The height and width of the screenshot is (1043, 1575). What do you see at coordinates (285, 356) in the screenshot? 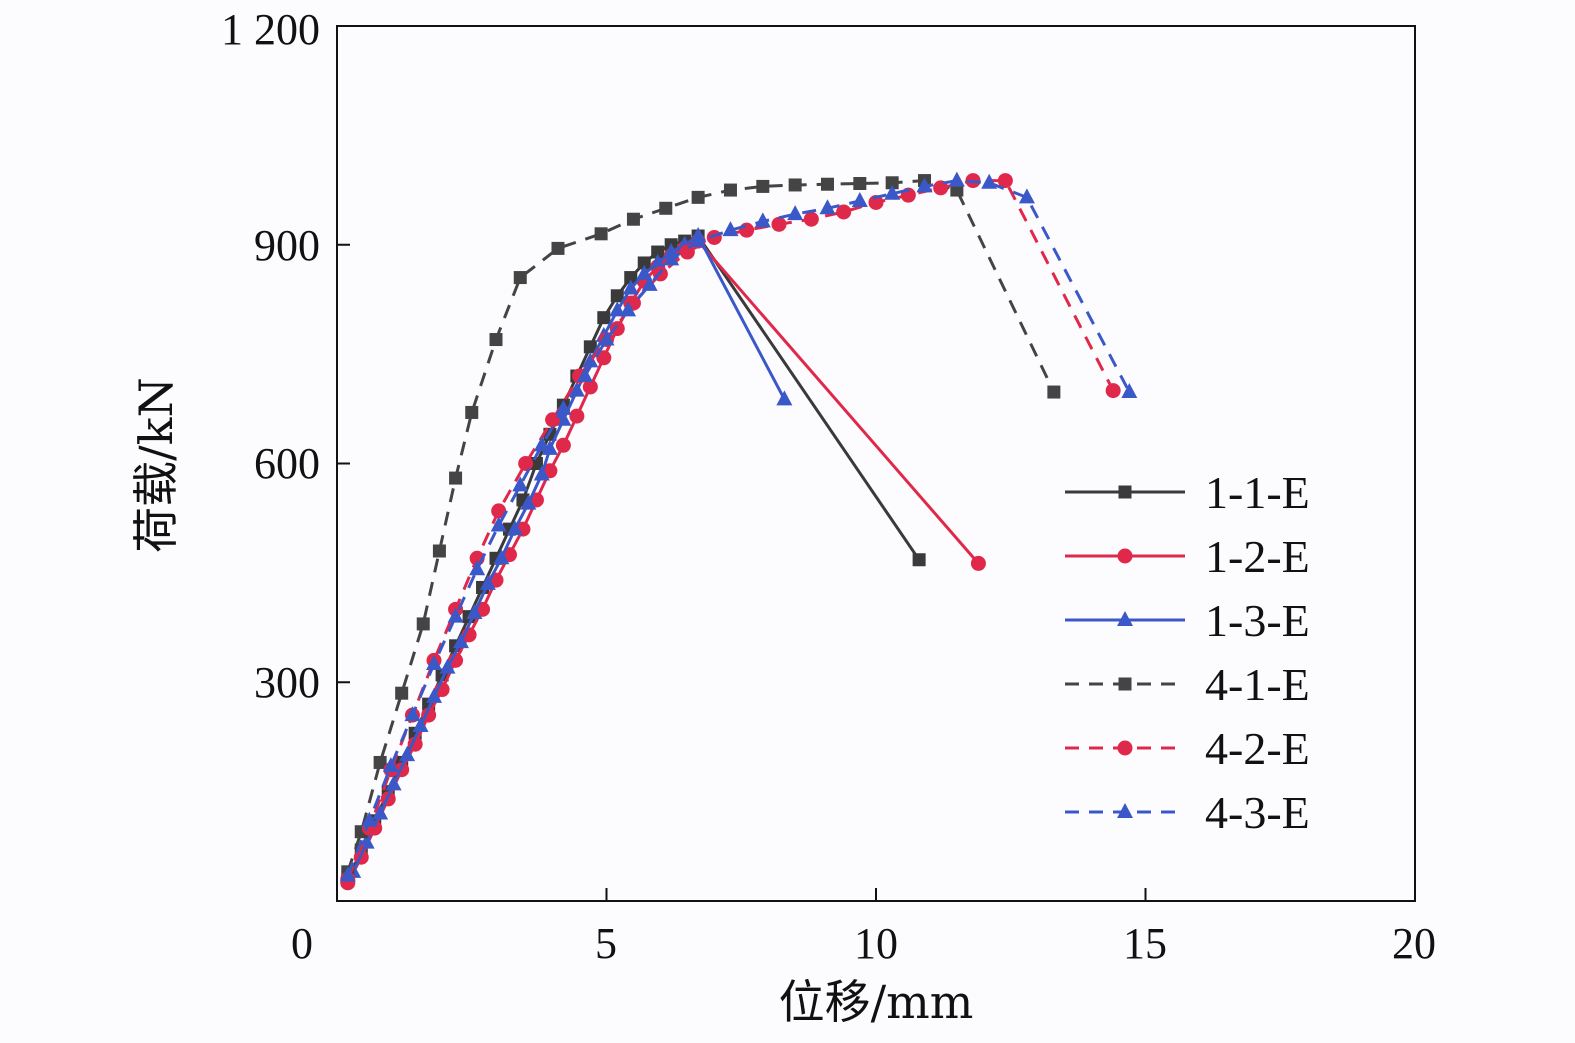
I see `y-axis: 300 600 900 1 200` at bounding box center [285, 356].